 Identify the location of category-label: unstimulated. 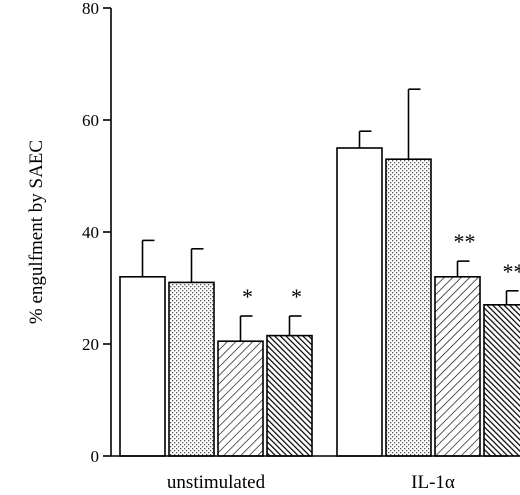
(216, 482).